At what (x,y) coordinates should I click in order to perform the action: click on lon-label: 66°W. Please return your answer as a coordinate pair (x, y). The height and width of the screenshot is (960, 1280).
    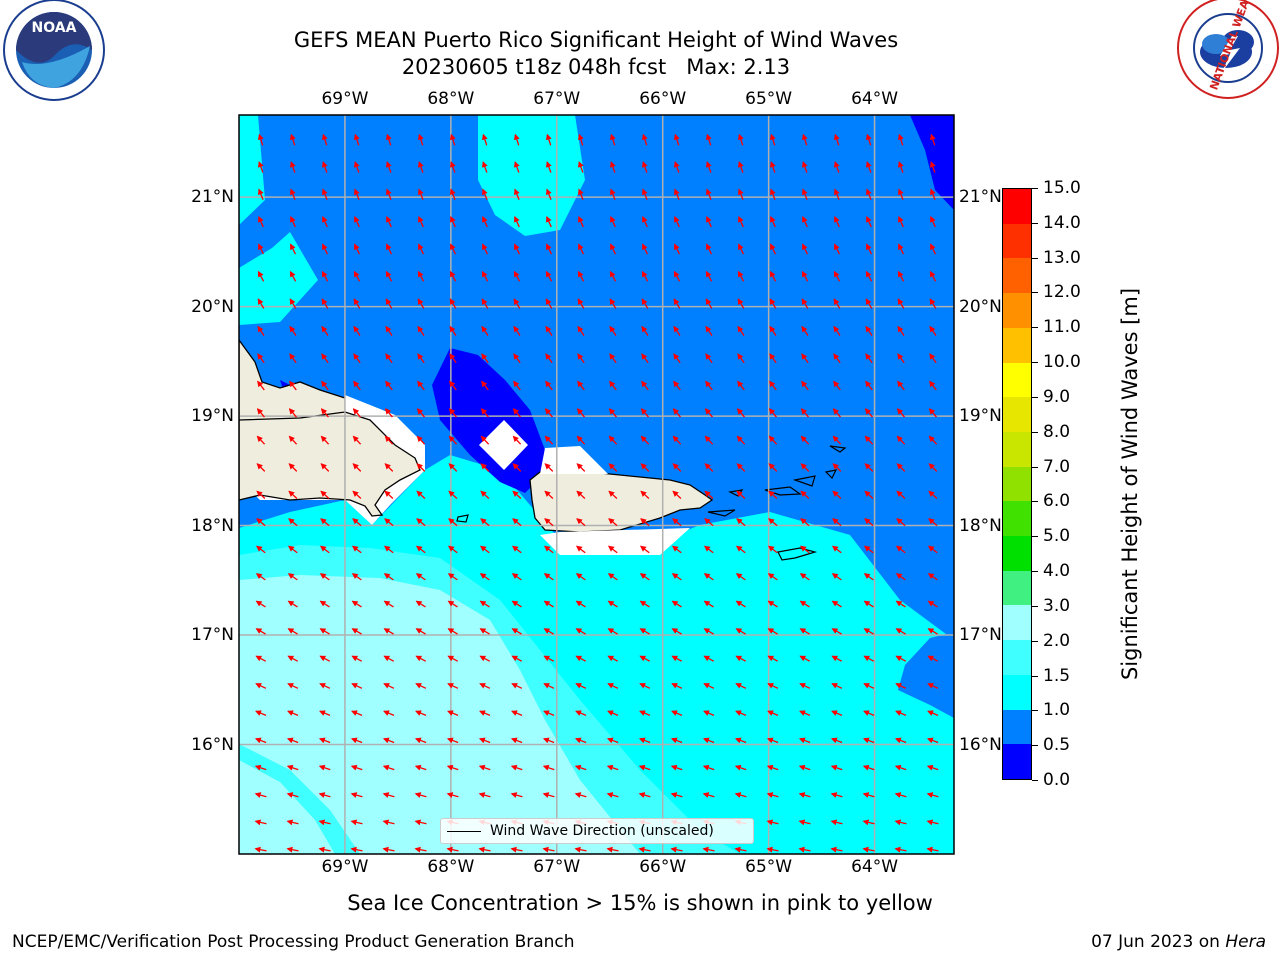
    Looking at the image, I should click on (663, 99).